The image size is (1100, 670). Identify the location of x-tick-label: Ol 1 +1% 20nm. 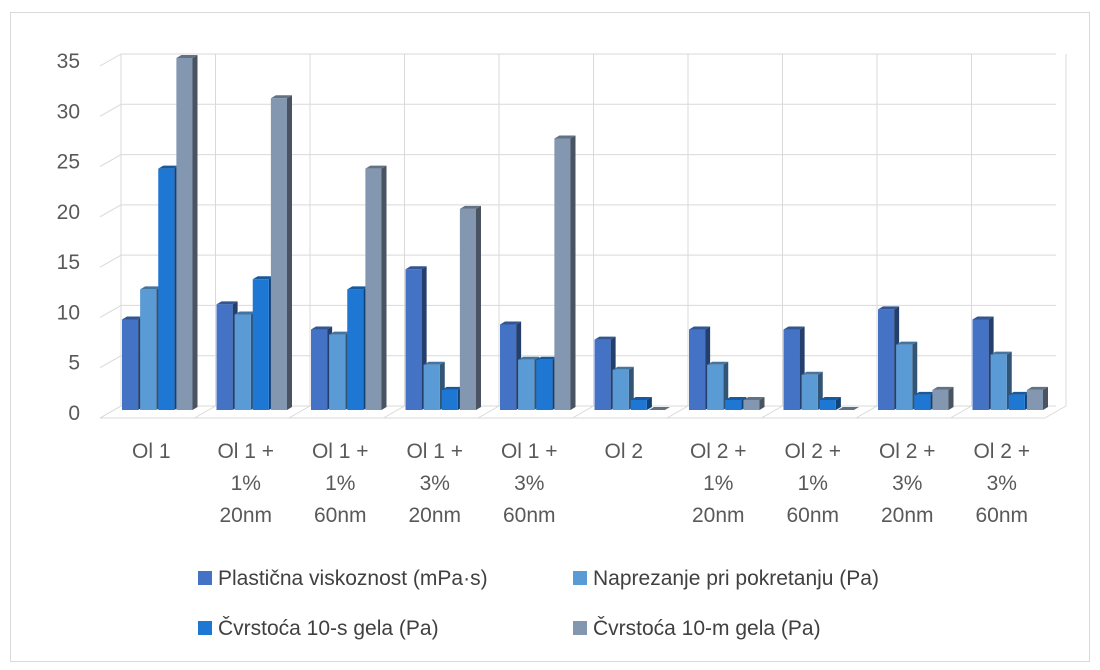
(245, 483).